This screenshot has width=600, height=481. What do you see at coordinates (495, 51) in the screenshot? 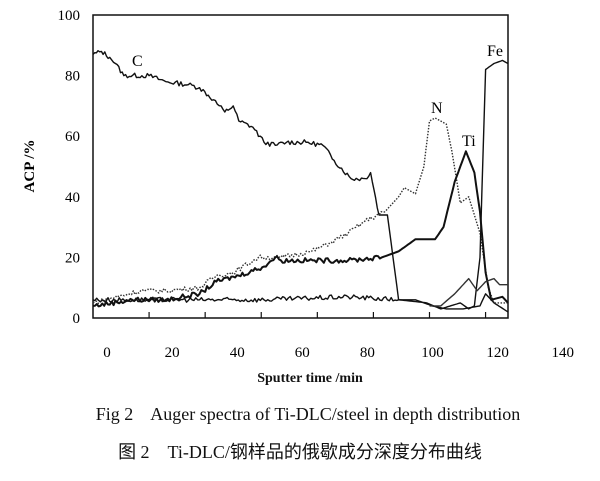
I see `series-label-fe: Fe` at bounding box center [495, 51].